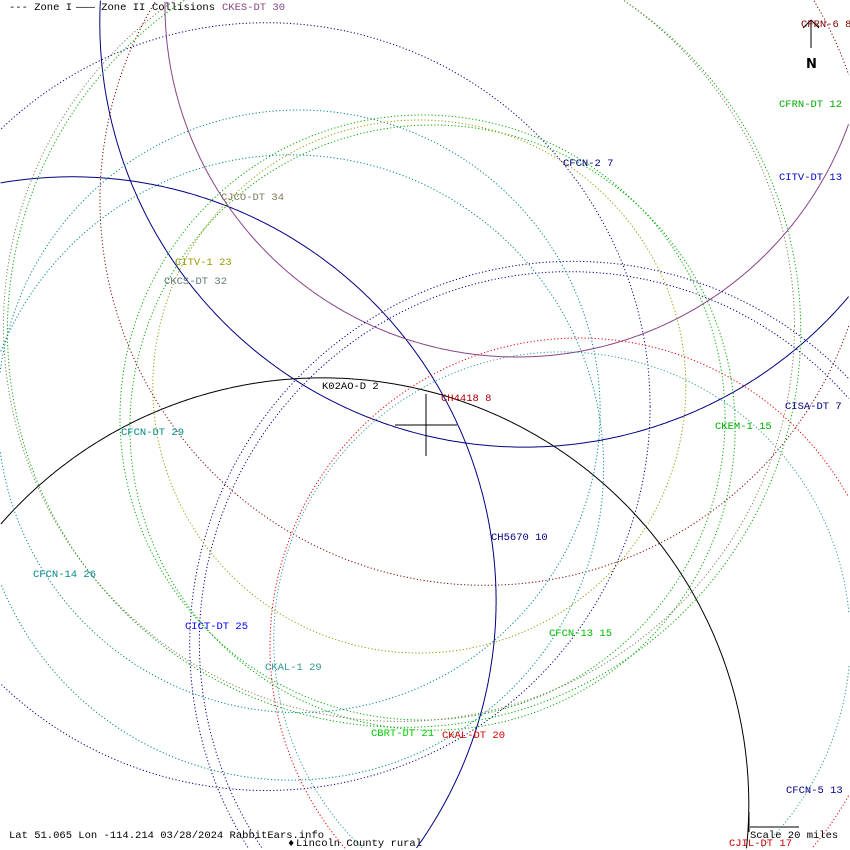 Image resolution: width=850 pixels, height=850 pixels. I want to click on scale-bar, so click(773, 822).